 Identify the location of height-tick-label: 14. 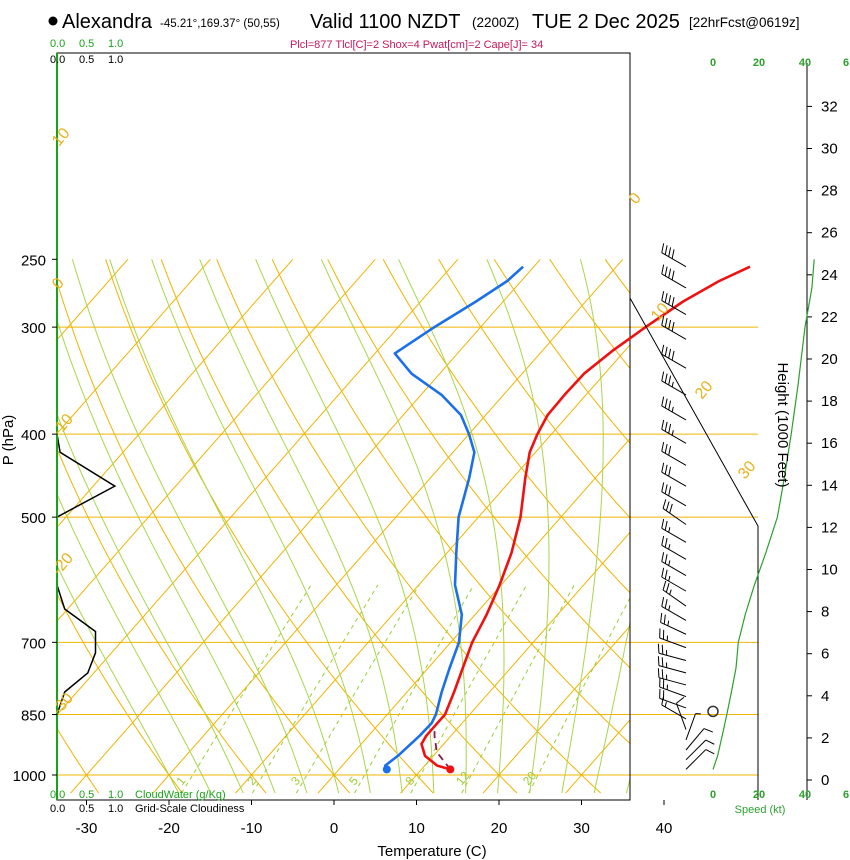
(829, 485).